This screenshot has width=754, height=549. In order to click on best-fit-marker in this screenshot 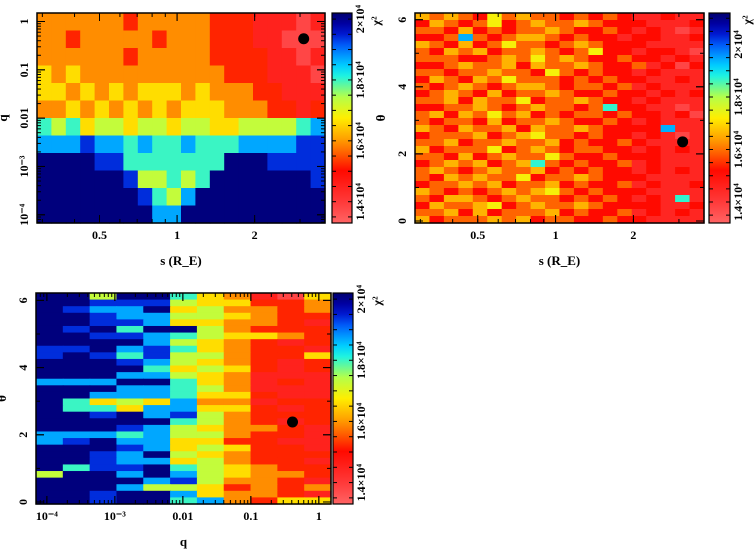, I will do `click(293, 422)`.